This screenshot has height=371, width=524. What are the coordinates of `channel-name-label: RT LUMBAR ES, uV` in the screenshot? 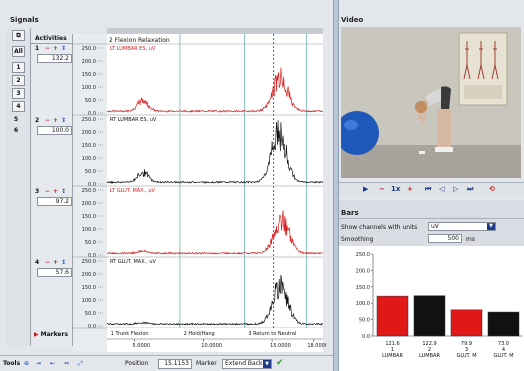 It's located at (133, 120).